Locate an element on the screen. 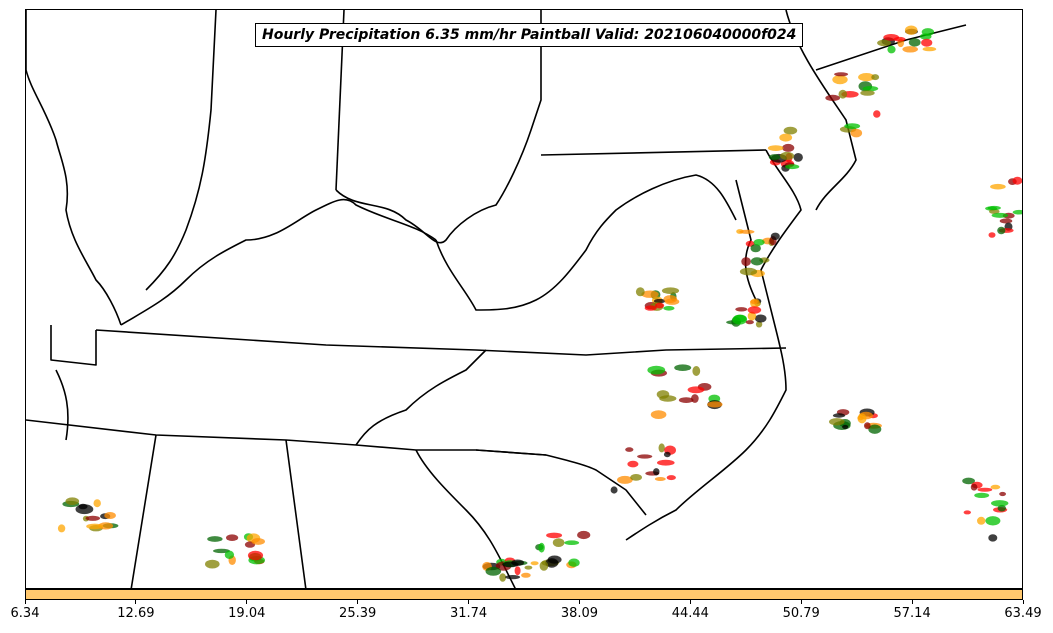 The image size is (1053, 633). state-line-ga-sc is located at coordinates (465, 518).